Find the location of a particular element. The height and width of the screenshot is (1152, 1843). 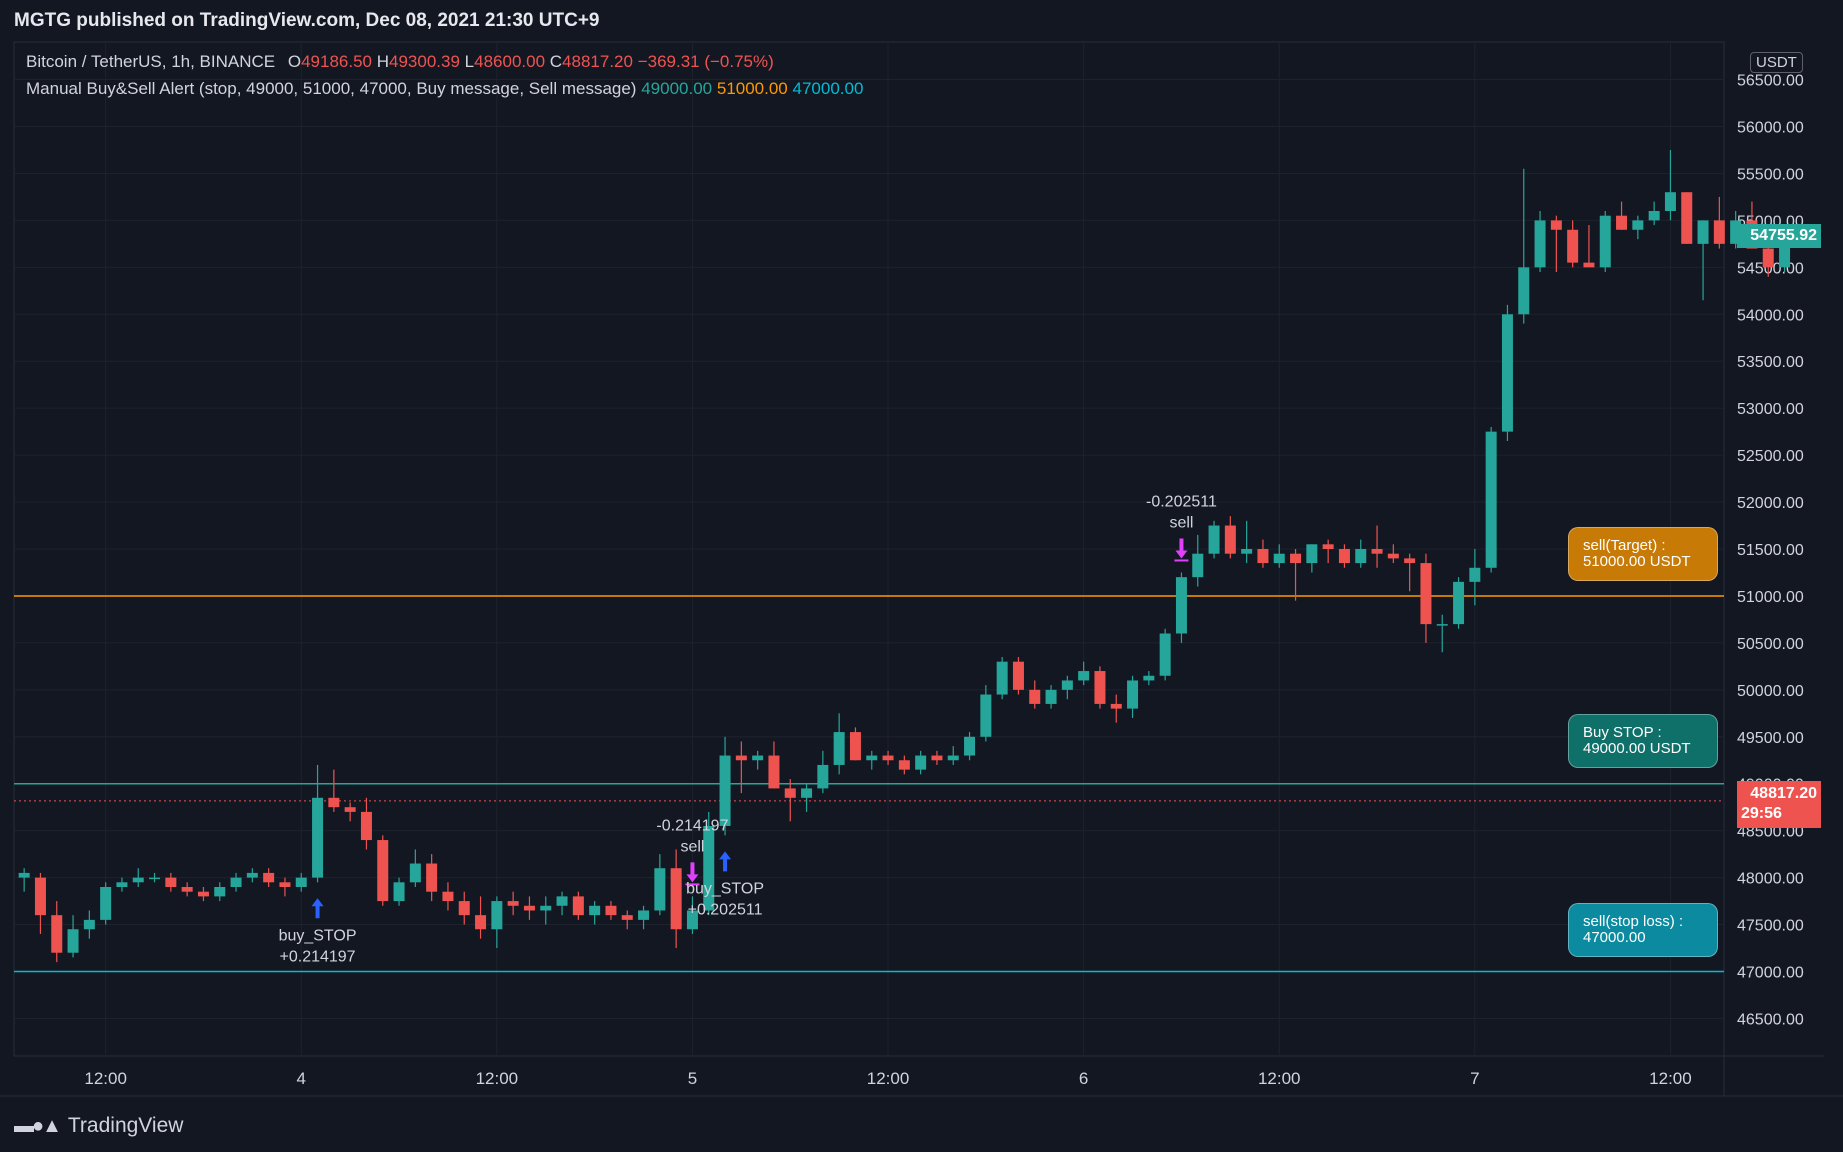

low-value: 48600.00 is located at coordinates (510, 61).